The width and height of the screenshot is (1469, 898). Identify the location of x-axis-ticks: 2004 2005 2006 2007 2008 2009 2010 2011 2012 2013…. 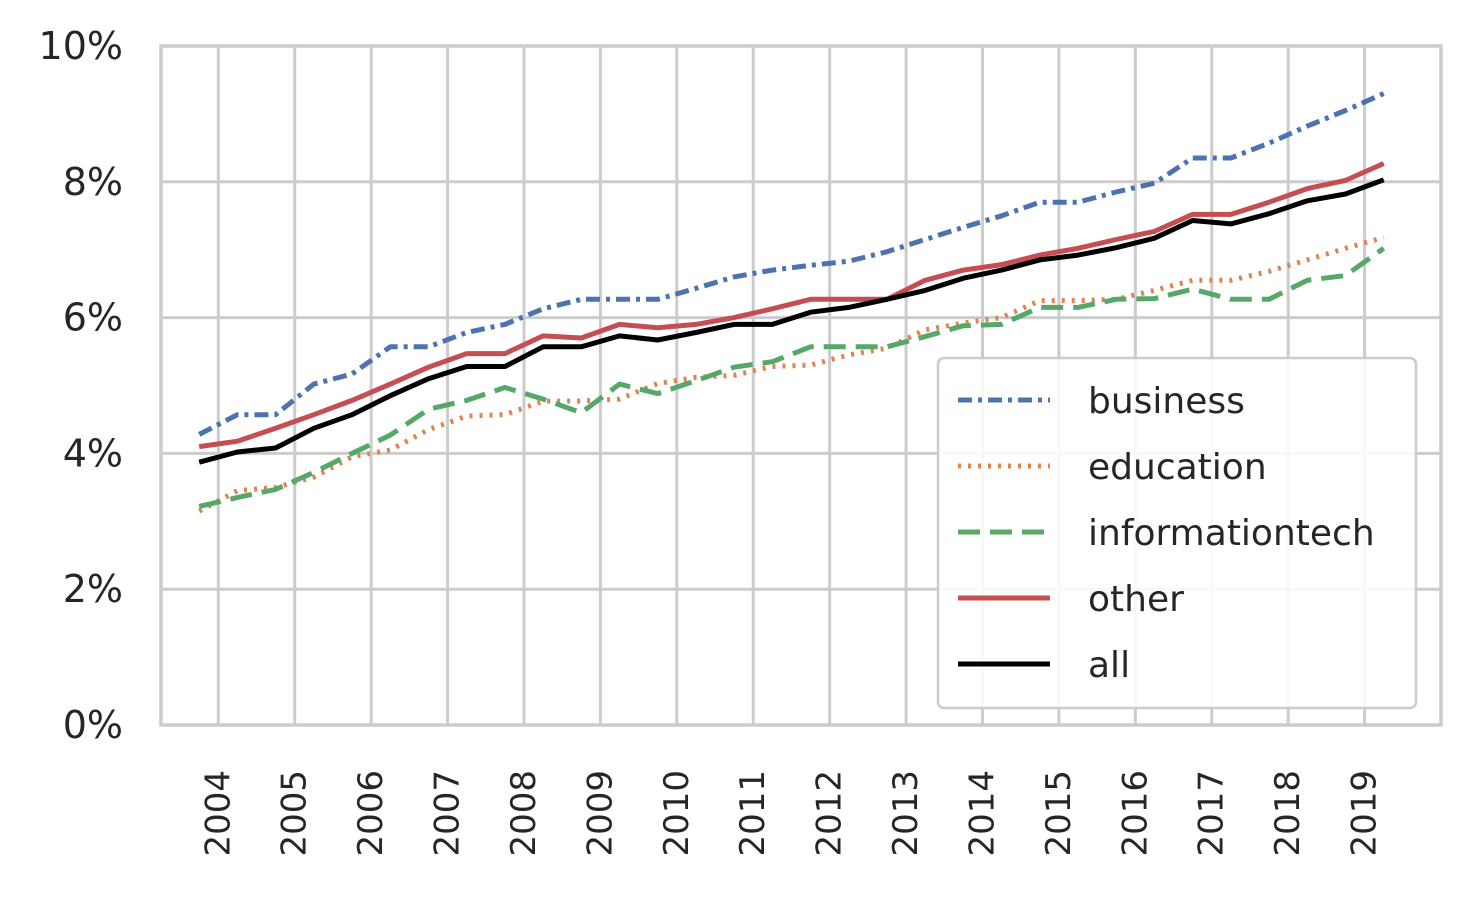
(791, 813).